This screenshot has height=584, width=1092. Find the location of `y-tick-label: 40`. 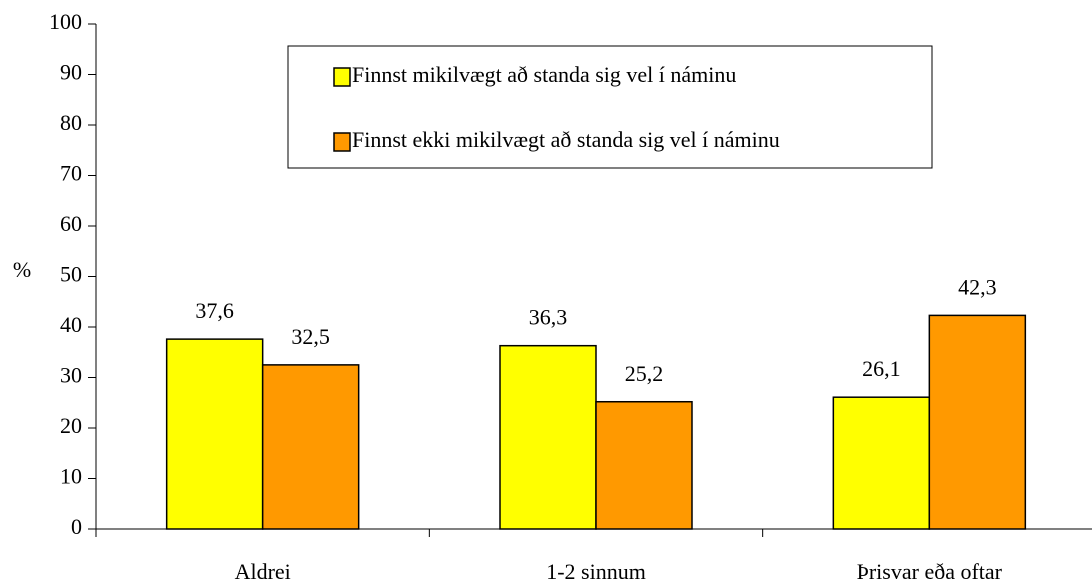

y-tick-label: 40 is located at coordinates (71, 324).